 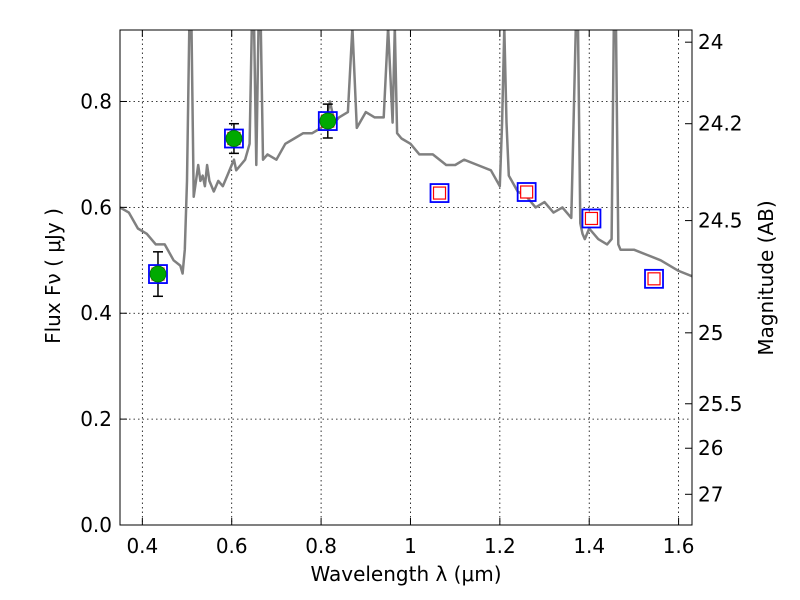 I want to click on right-tick-label: 24.2, so click(x=720, y=124).